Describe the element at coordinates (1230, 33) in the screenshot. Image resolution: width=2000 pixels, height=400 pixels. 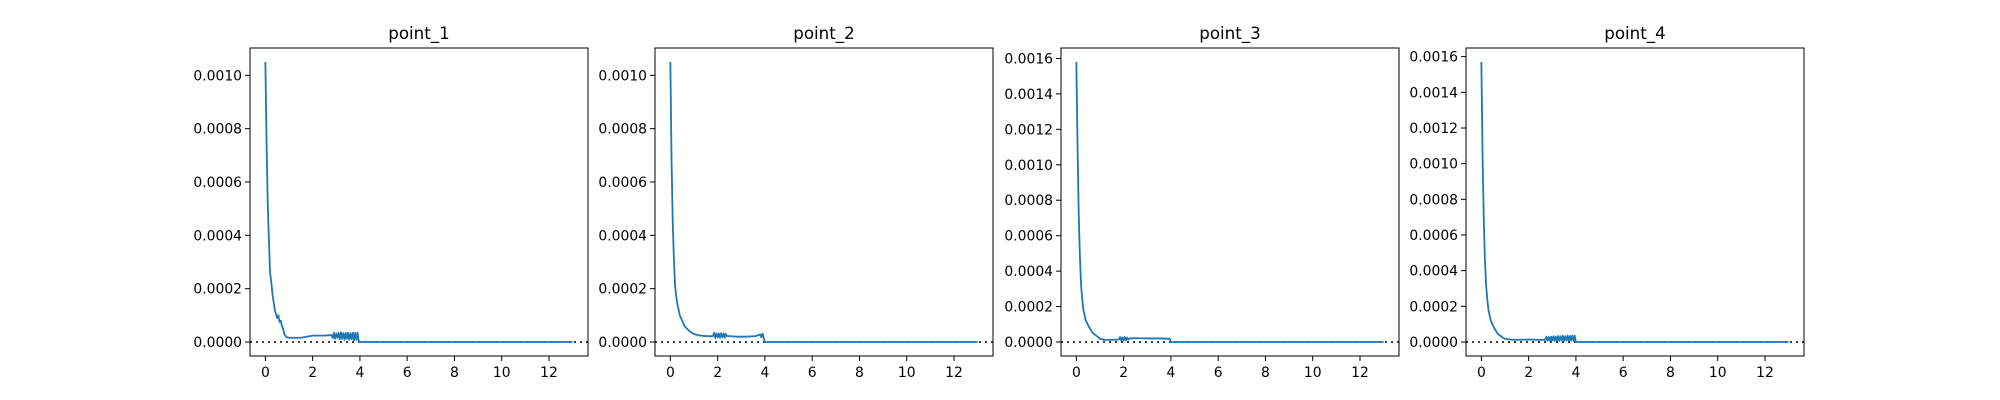
I see `chart-title: point_3` at that location.